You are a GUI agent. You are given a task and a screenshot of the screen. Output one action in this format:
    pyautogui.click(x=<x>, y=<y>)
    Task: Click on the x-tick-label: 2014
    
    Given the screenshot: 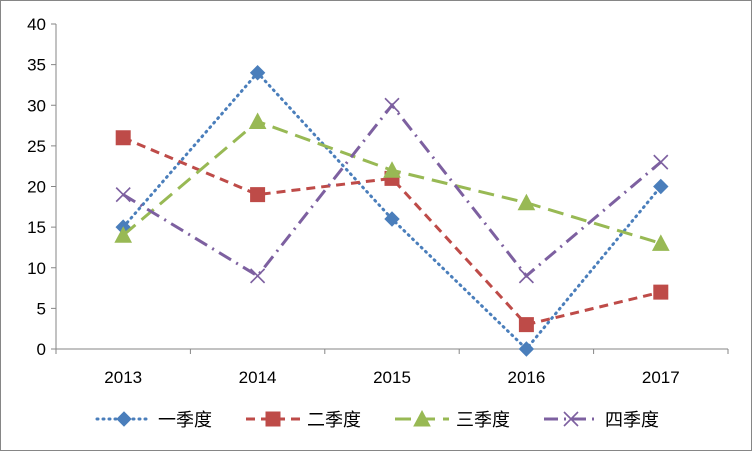 What is the action you would take?
    pyautogui.click(x=258, y=377)
    